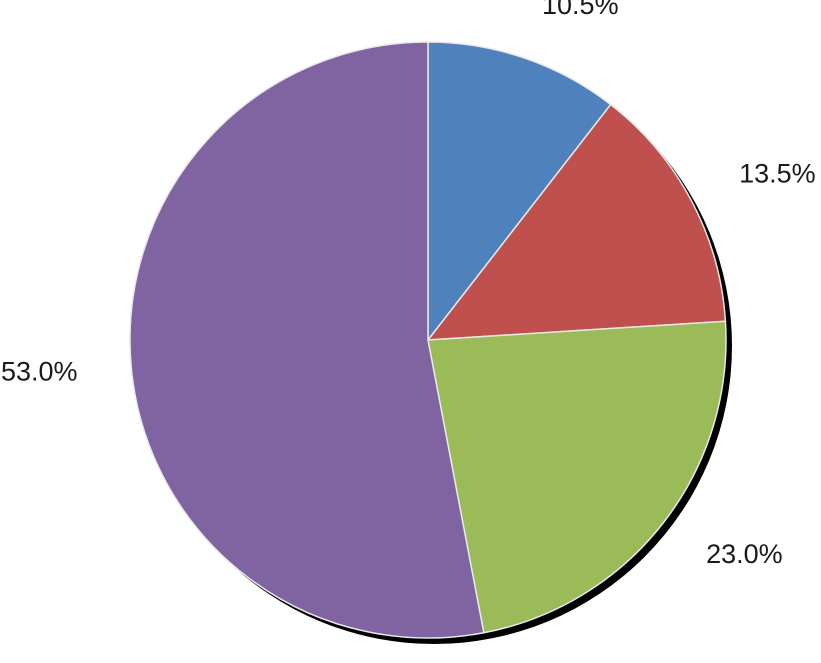 The height and width of the screenshot is (663, 821). What do you see at coordinates (777, 173) in the screenshot?
I see `slice-label: 13.5%` at bounding box center [777, 173].